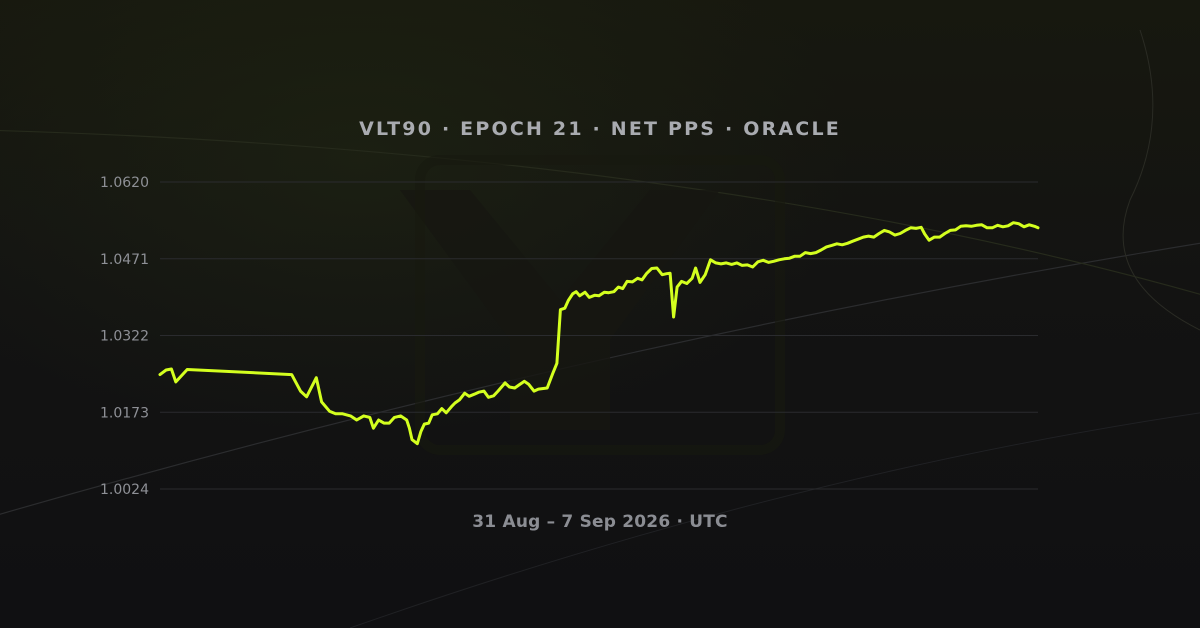 This screenshot has width=1200, height=628. Describe the element at coordinates (124, 490) in the screenshot. I see `y-tick-label-0: 1.0024` at that location.